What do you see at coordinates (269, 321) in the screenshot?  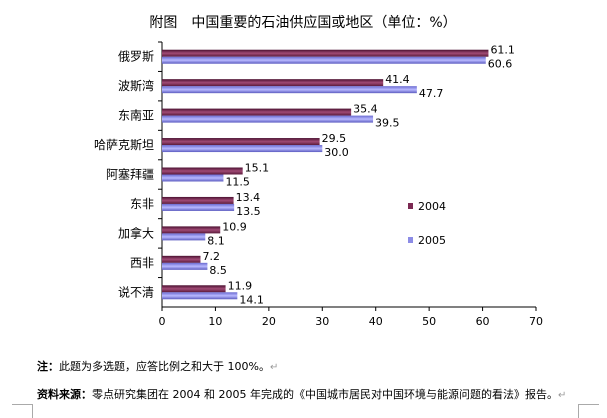 I see `x-tick-label: 20` at bounding box center [269, 321].